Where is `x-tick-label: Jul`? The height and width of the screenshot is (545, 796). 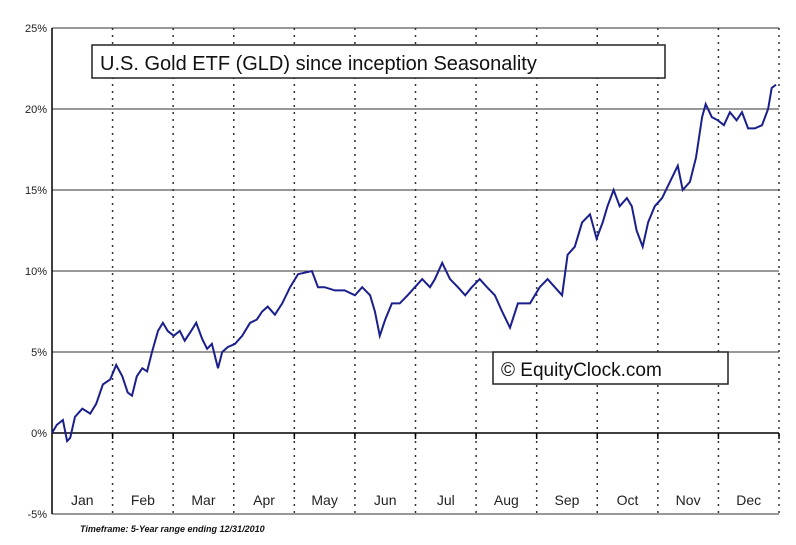 x-tick-label: Jul is located at coordinates (446, 500).